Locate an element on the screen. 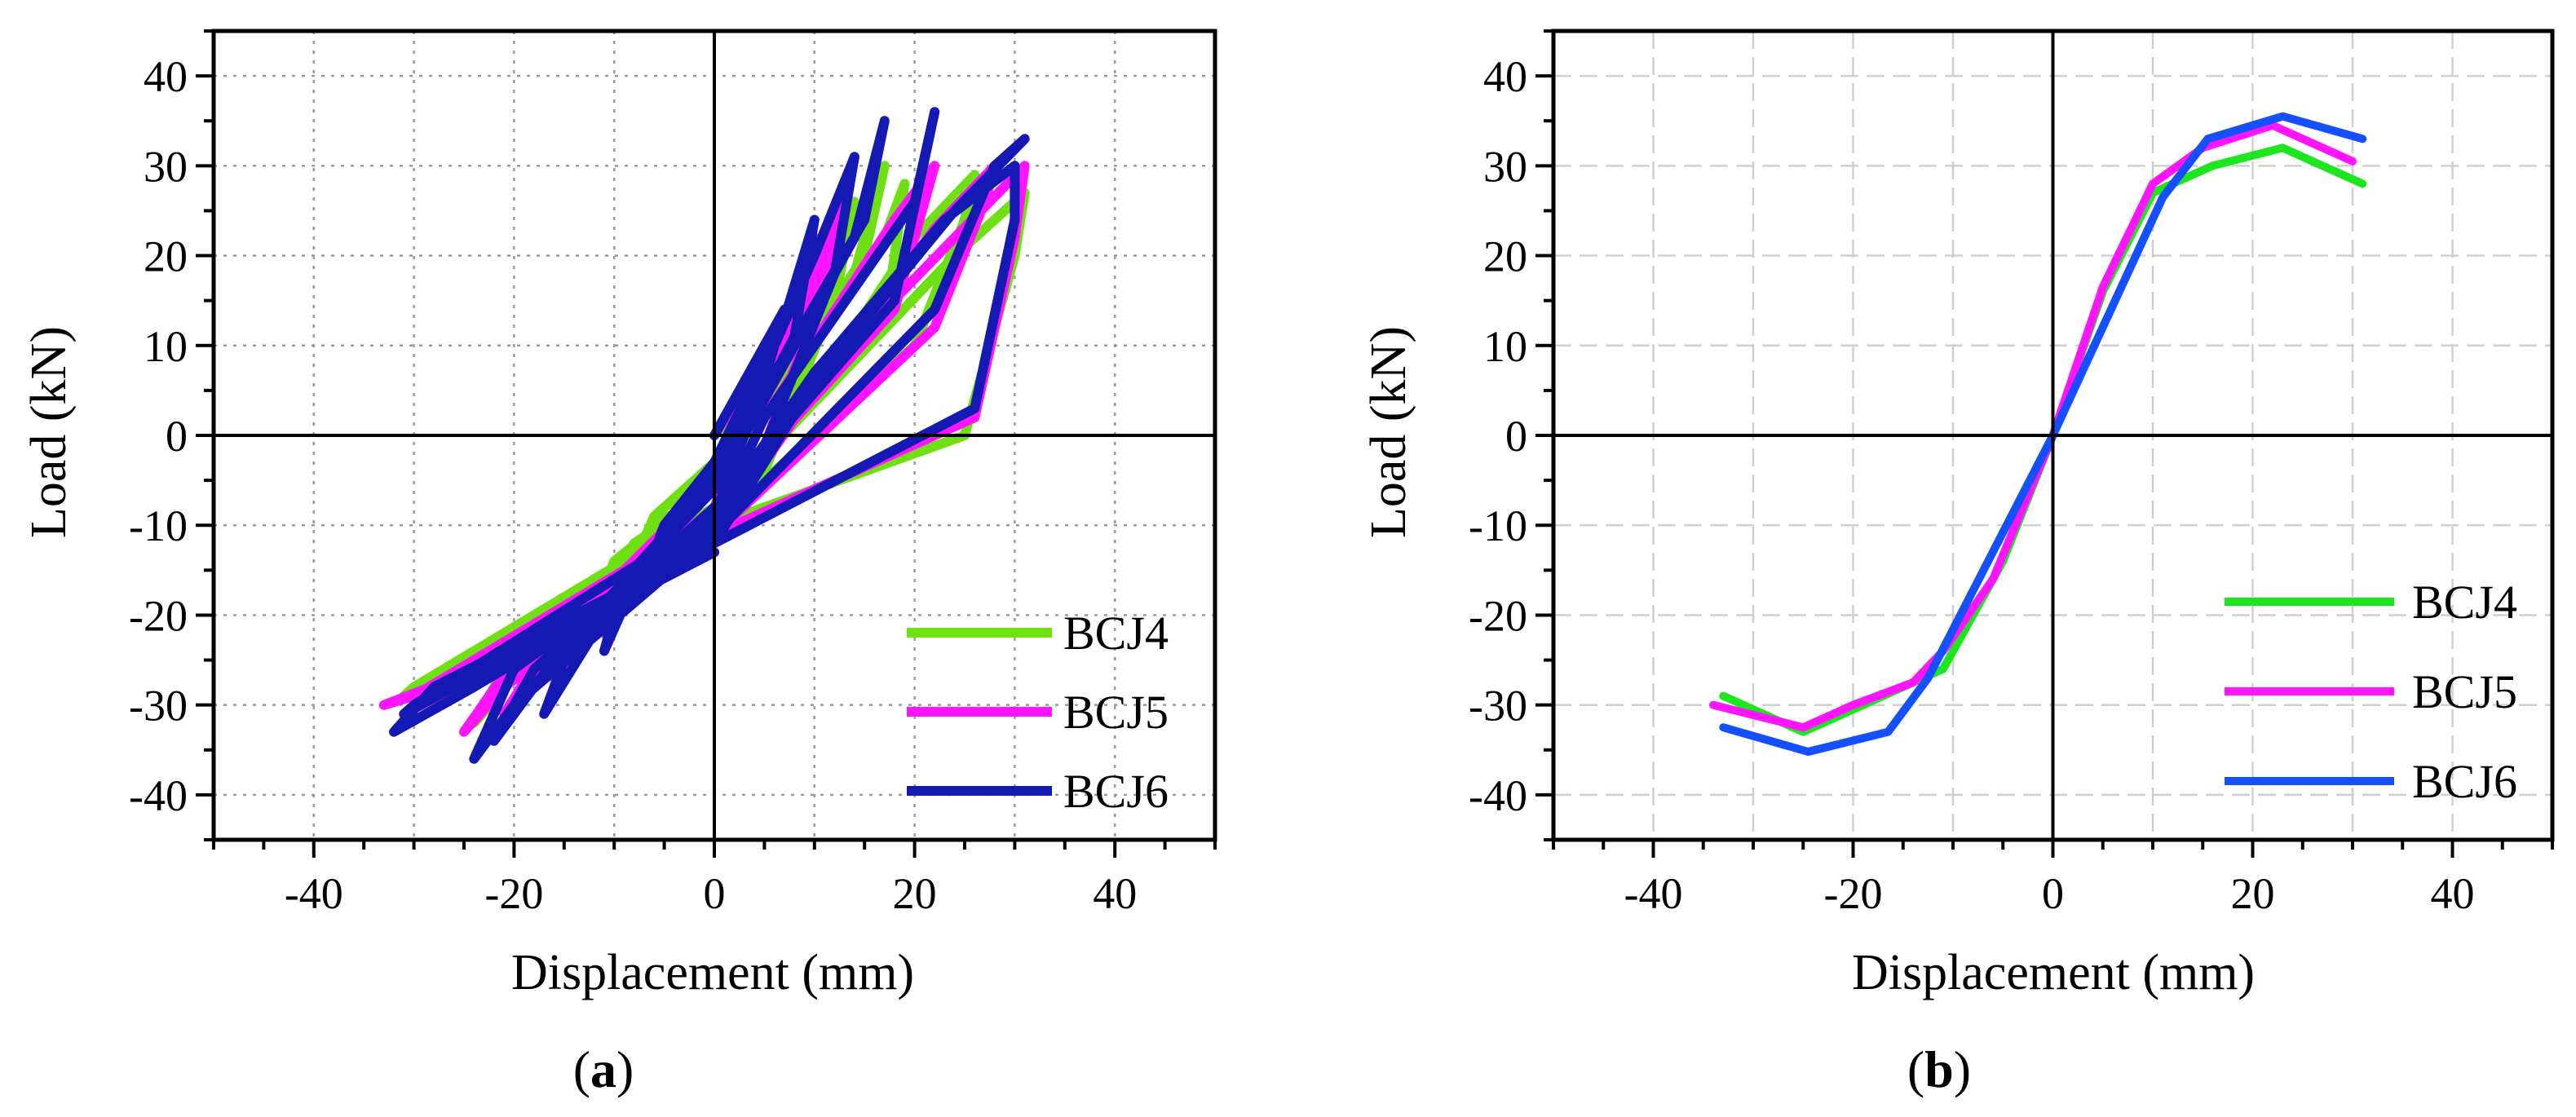 This screenshot has height=1117, width=2576. panel-b-y-tick-label: -10 is located at coordinates (1498, 526).